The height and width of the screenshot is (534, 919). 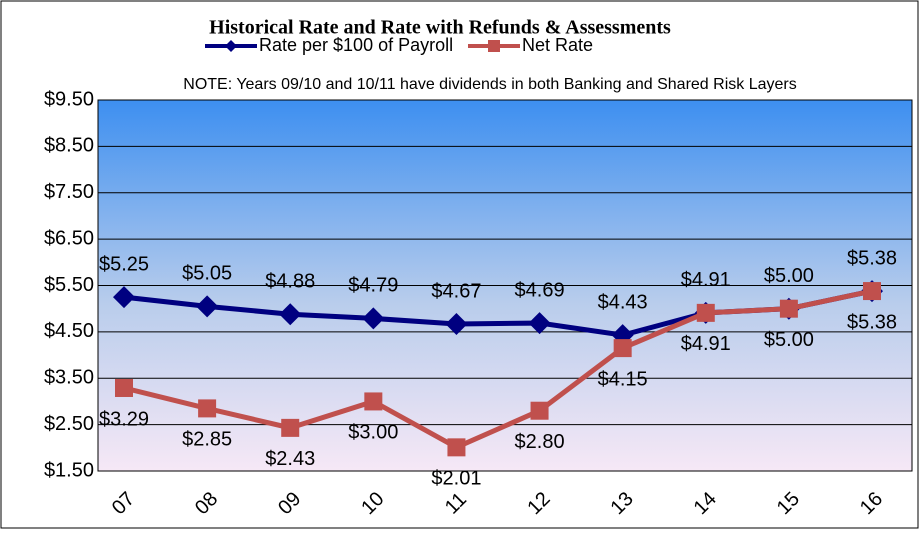 I want to click on y-tick-label: $8.50, so click(x=69, y=146).